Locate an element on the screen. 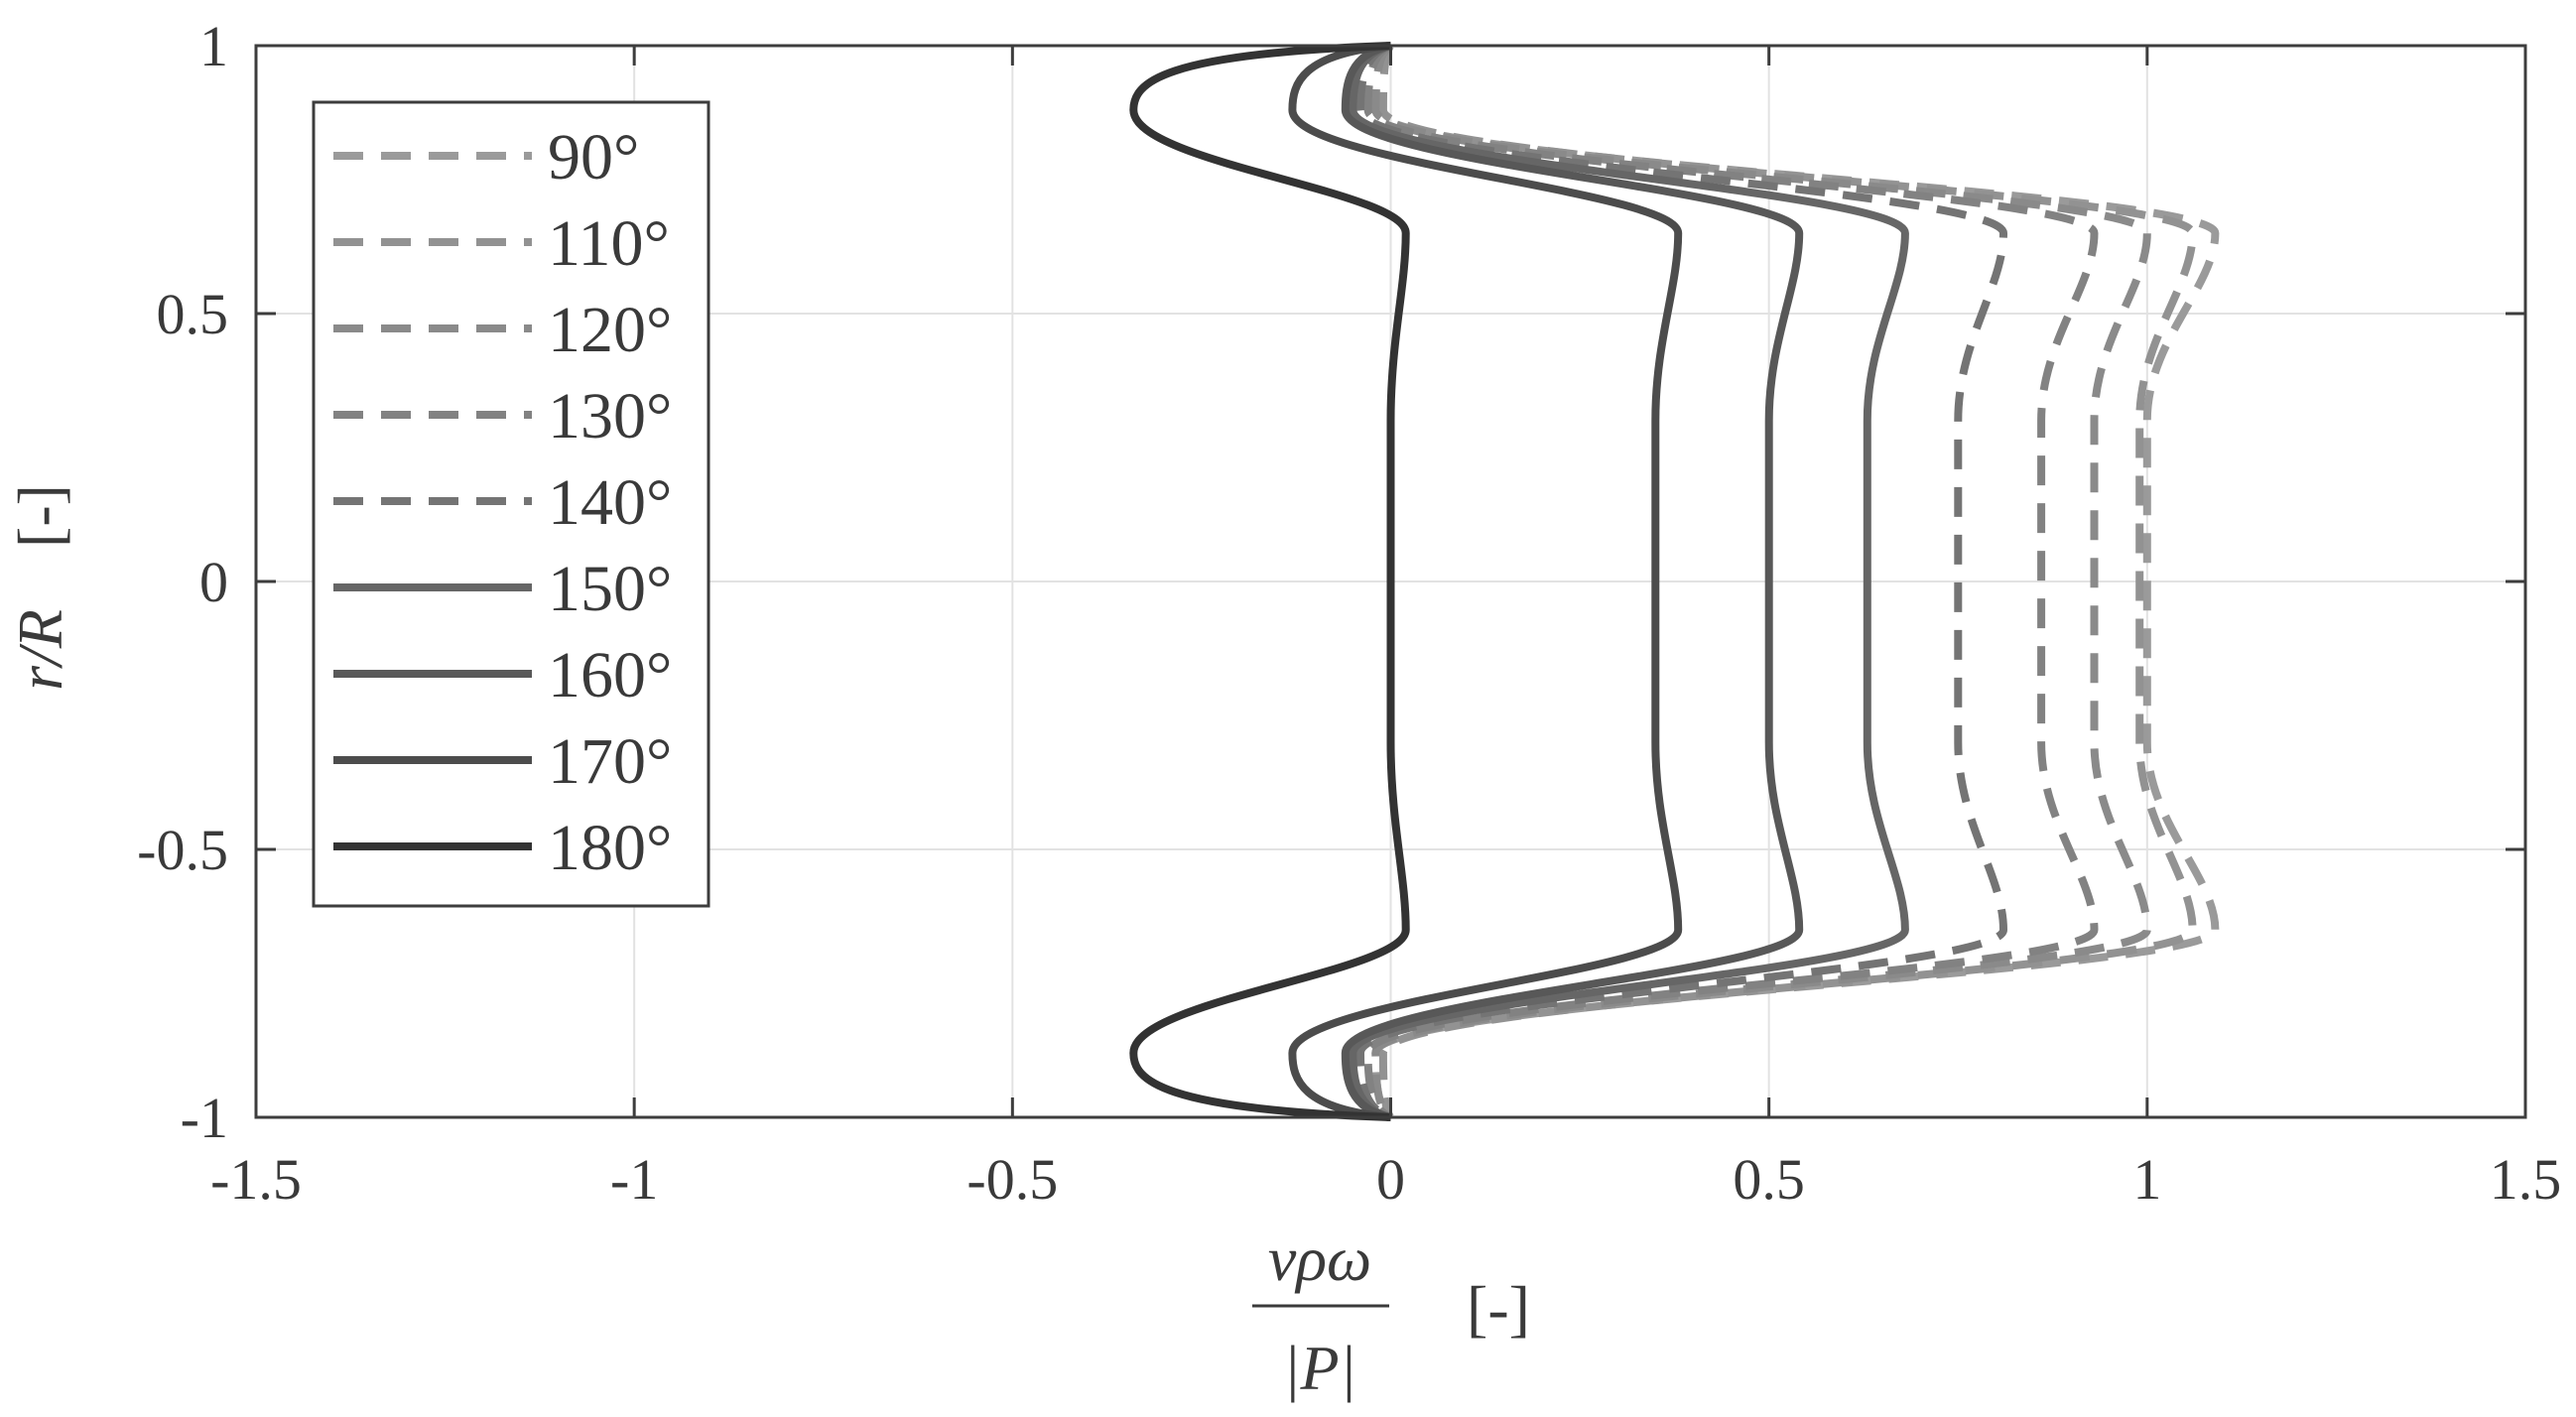 This screenshot has width=2576, height=1417. x-label-denominator: |P| is located at coordinates (1320, 1368).